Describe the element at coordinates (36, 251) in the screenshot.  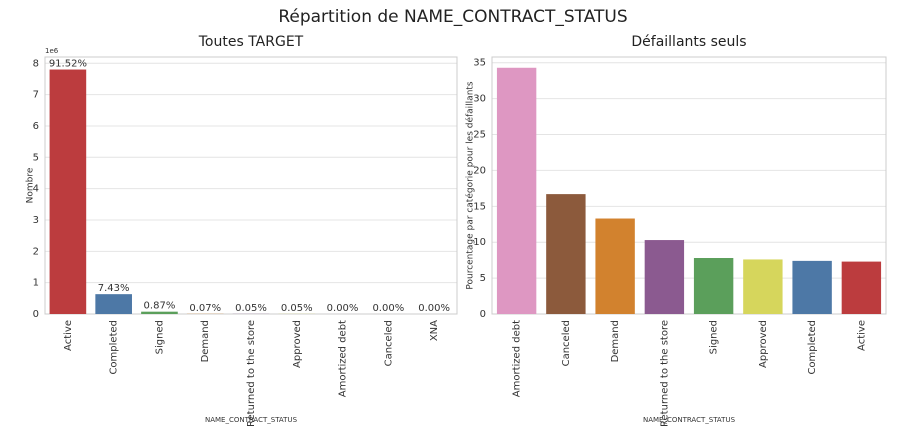
I see `y-tick-label: 2` at that location.